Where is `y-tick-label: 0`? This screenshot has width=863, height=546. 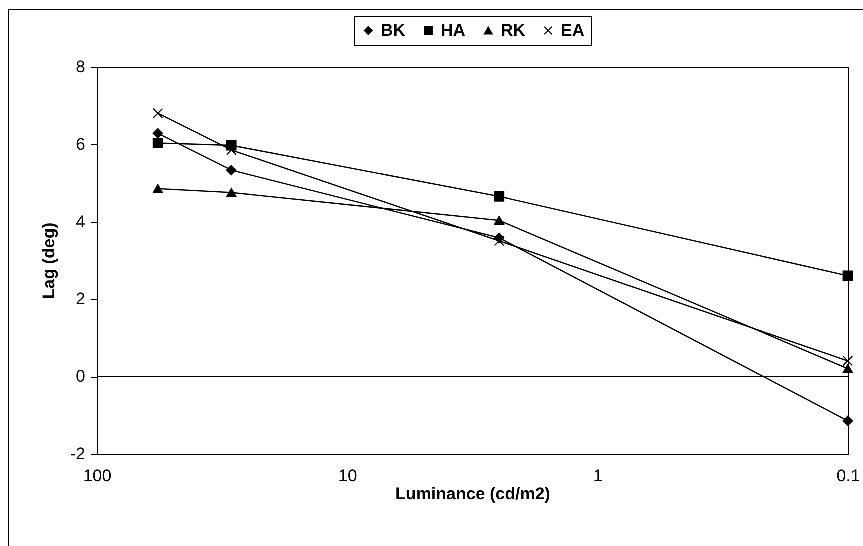 y-tick-label: 0 is located at coordinates (81, 376).